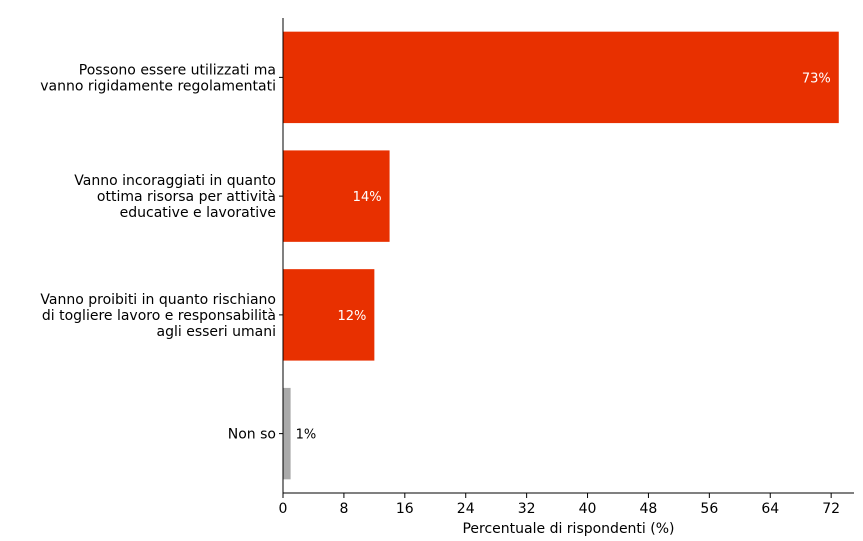  What do you see at coordinates (367, 197) in the screenshot?
I see `data-label-1: 14%` at bounding box center [367, 197].